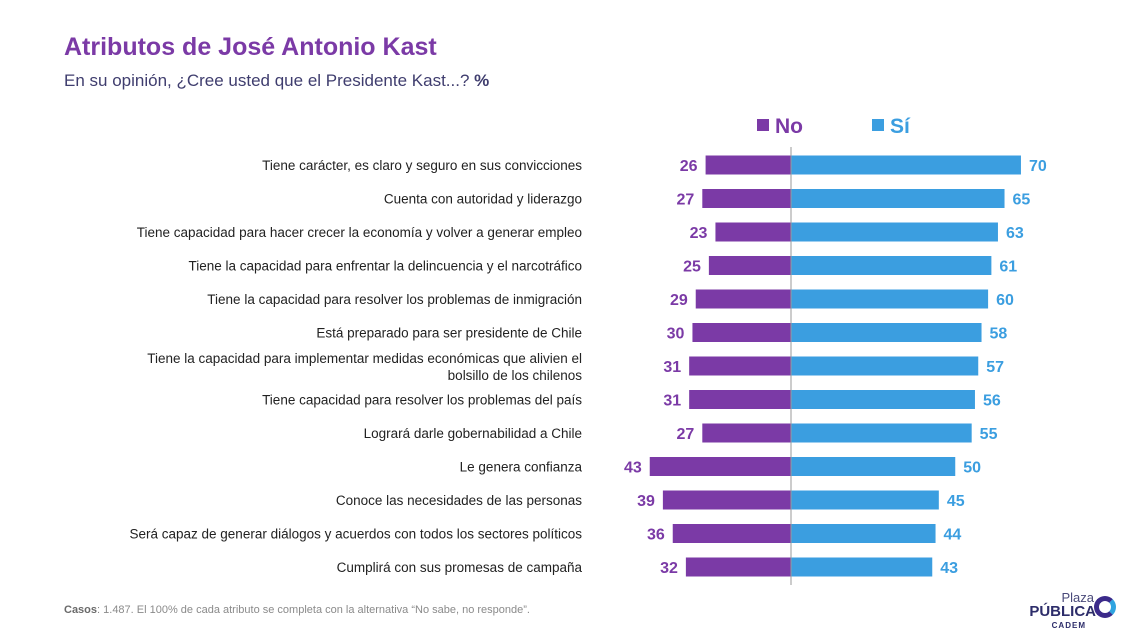  What do you see at coordinates (763, 125) in the screenshot?
I see `legend-swatch-no` at bounding box center [763, 125].